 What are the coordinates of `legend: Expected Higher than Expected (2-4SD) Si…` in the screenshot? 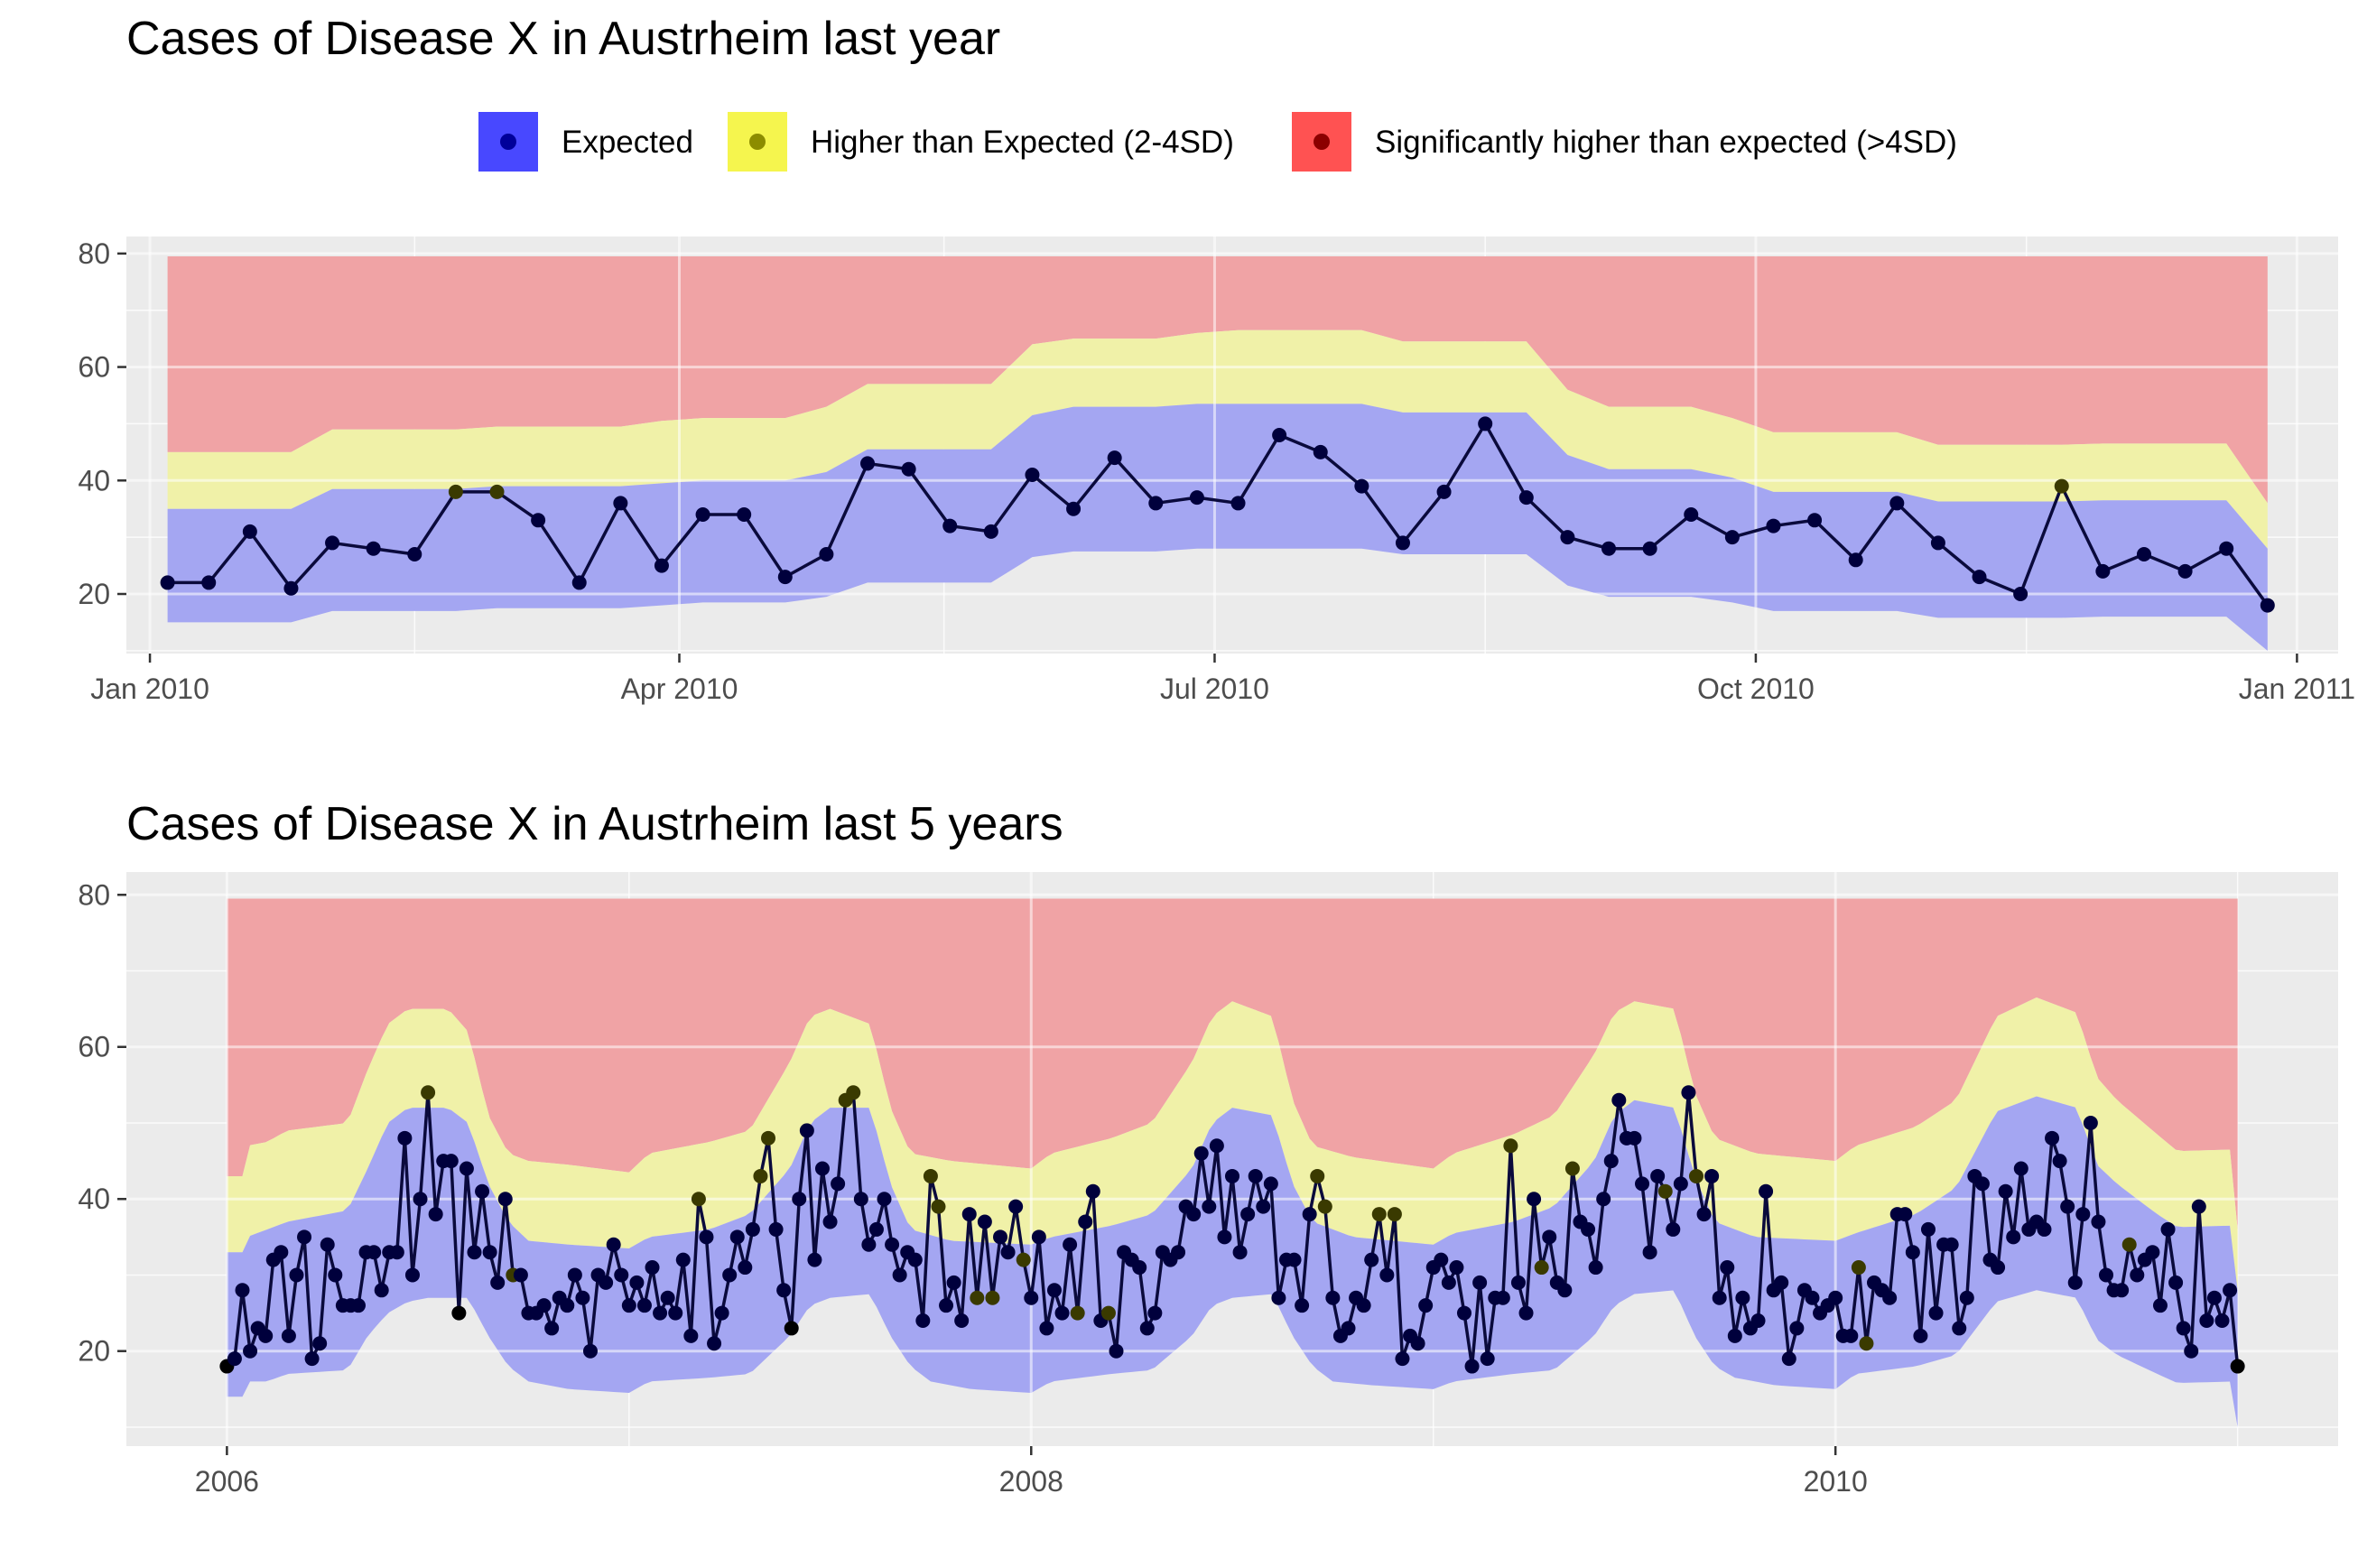 It's located at (1217, 142).